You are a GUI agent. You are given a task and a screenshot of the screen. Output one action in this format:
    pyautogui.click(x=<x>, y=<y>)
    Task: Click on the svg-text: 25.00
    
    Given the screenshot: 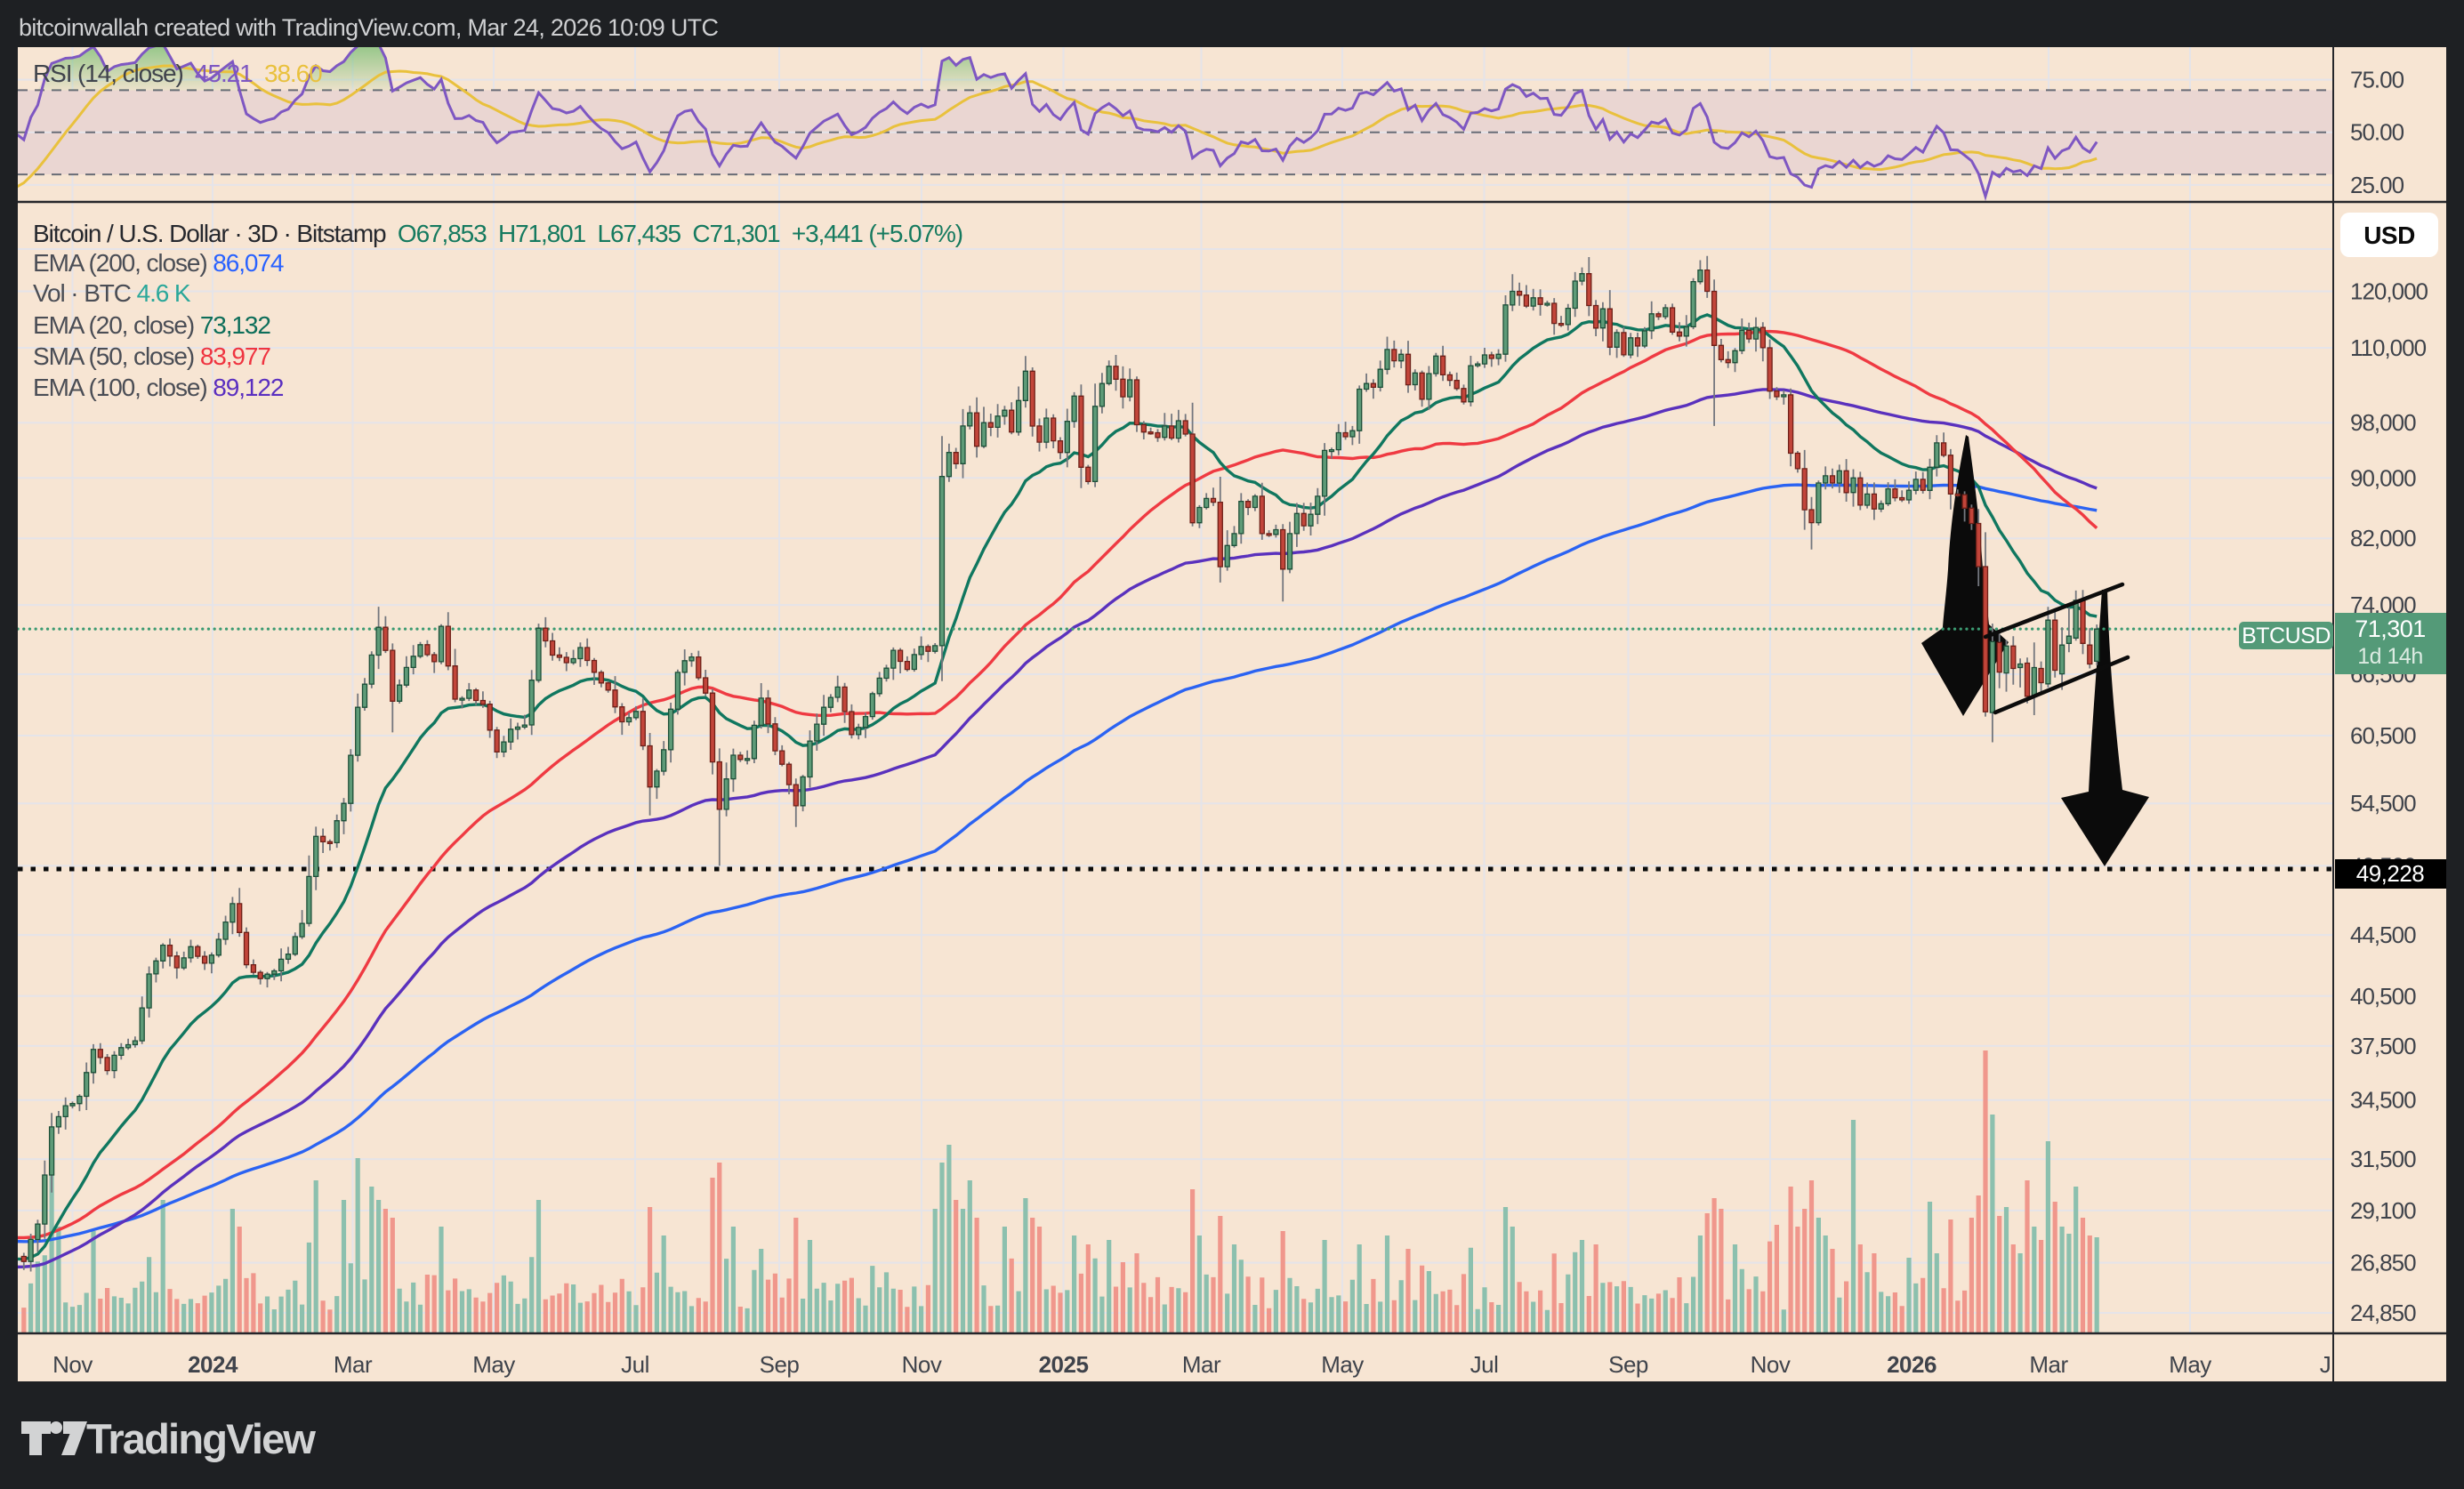 What is the action you would take?
    pyautogui.click(x=2377, y=185)
    